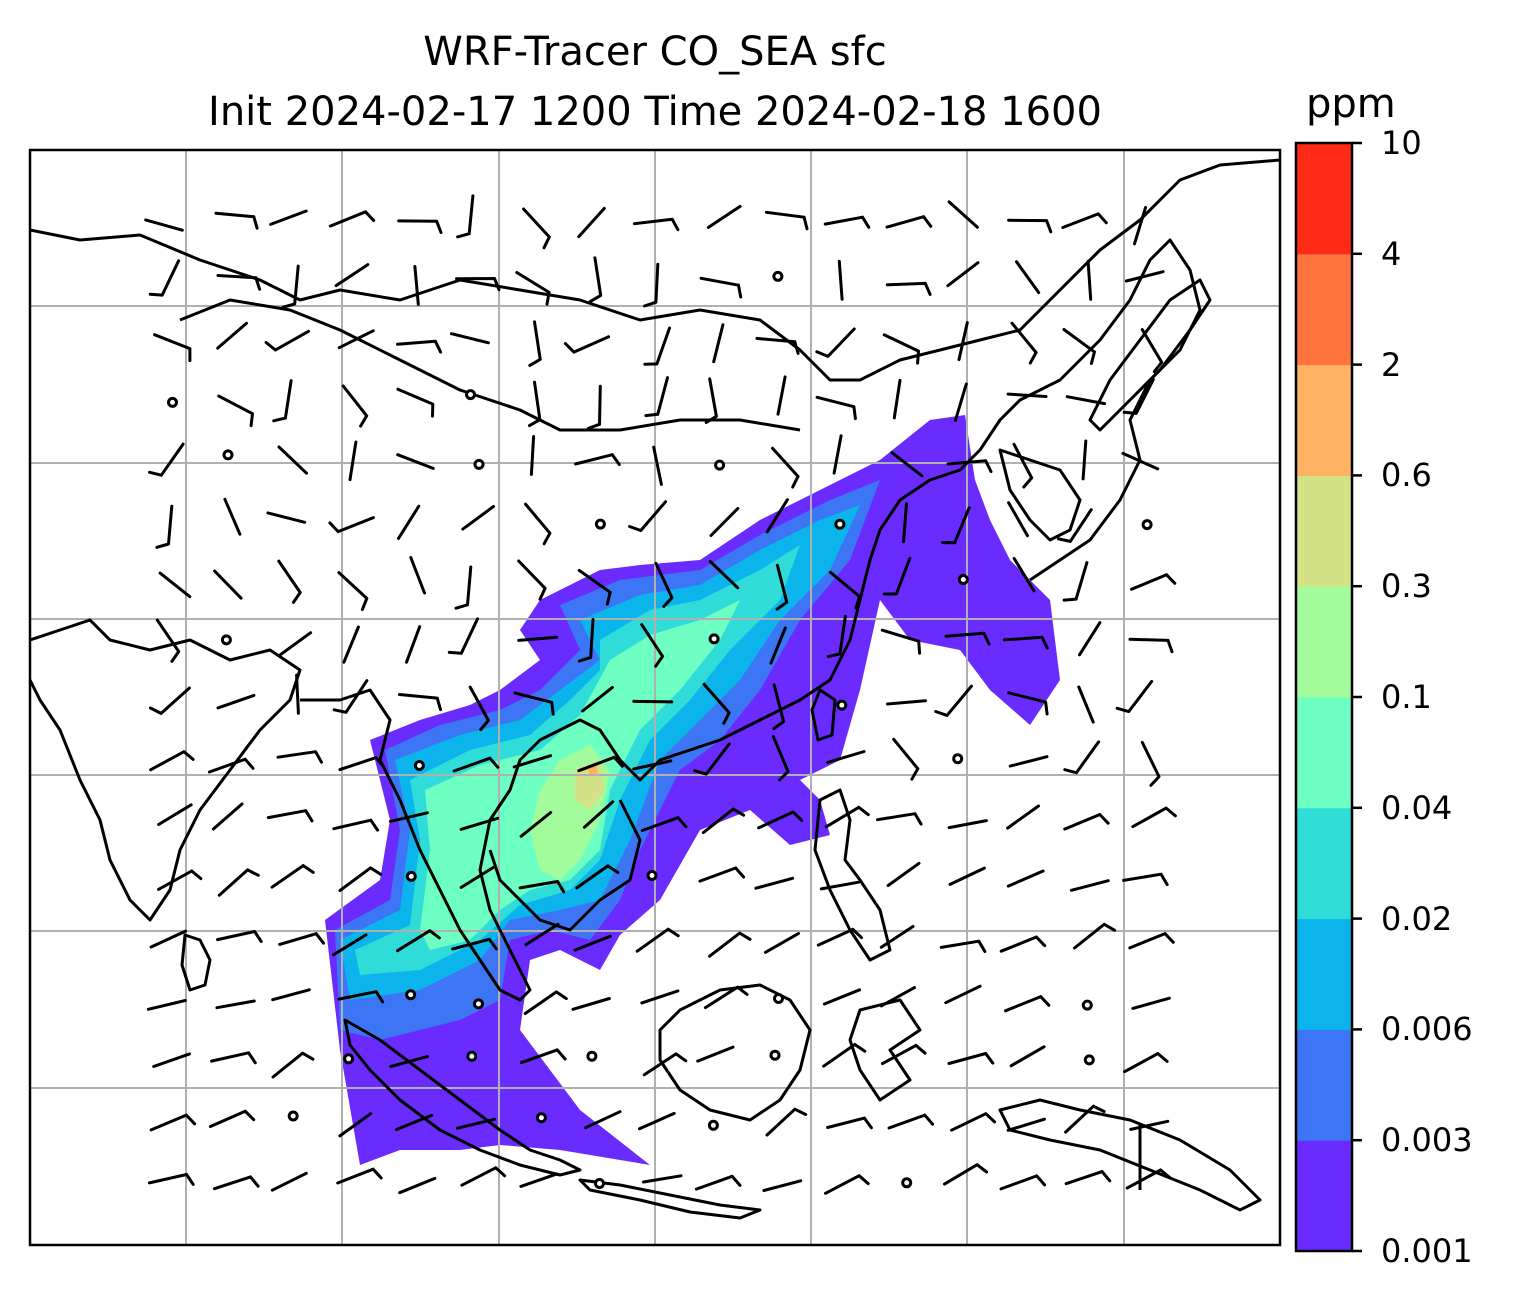 The height and width of the screenshot is (1306, 1528). Describe the element at coordinates (1427, 1140) in the screenshot. I see `colorbar-tick-label: 0.003` at that location.